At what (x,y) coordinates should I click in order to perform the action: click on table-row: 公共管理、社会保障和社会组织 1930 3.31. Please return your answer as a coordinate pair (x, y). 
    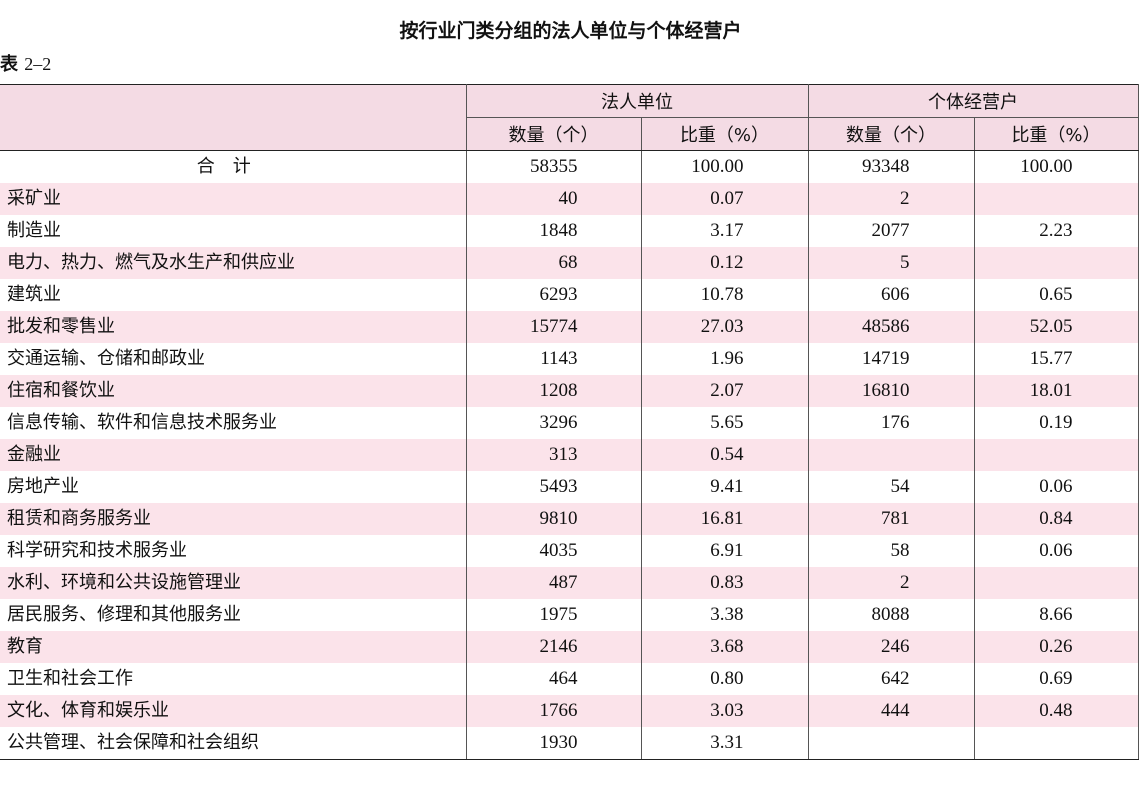
    Looking at the image, I should click on (569, 743).